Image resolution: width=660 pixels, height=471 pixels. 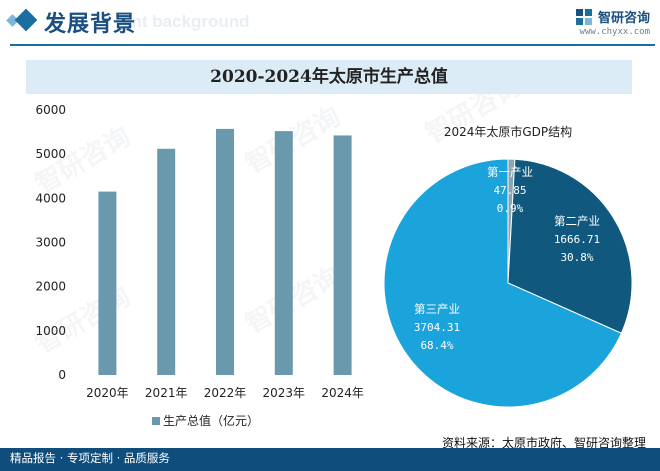 What do you see at coordinates (50, 154) in the screenshot?
I see `y-tick-label: 5000` at bounding box center [50, 154].